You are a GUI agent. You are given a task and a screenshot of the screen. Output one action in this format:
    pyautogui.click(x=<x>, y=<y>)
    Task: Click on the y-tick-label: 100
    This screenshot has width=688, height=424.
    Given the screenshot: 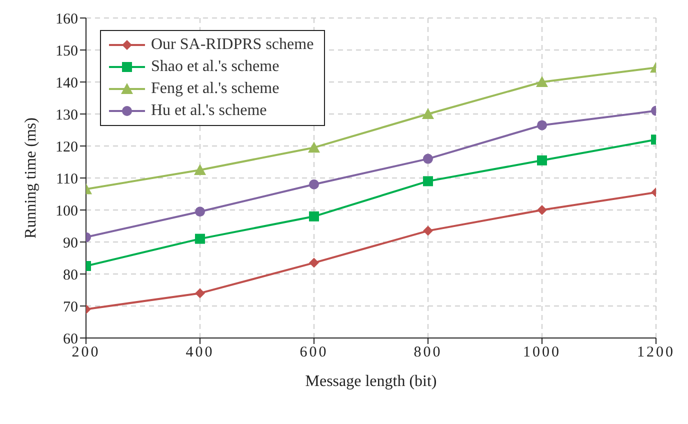 What is the action you would take?
    pyautogui.click(x=67, y=211)
    